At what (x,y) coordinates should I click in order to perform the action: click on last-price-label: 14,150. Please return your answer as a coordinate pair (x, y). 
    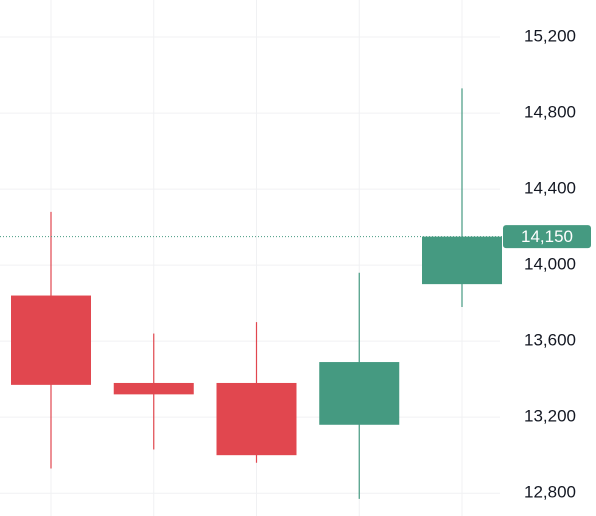
    Looking at the image, I should click on (547, 236).